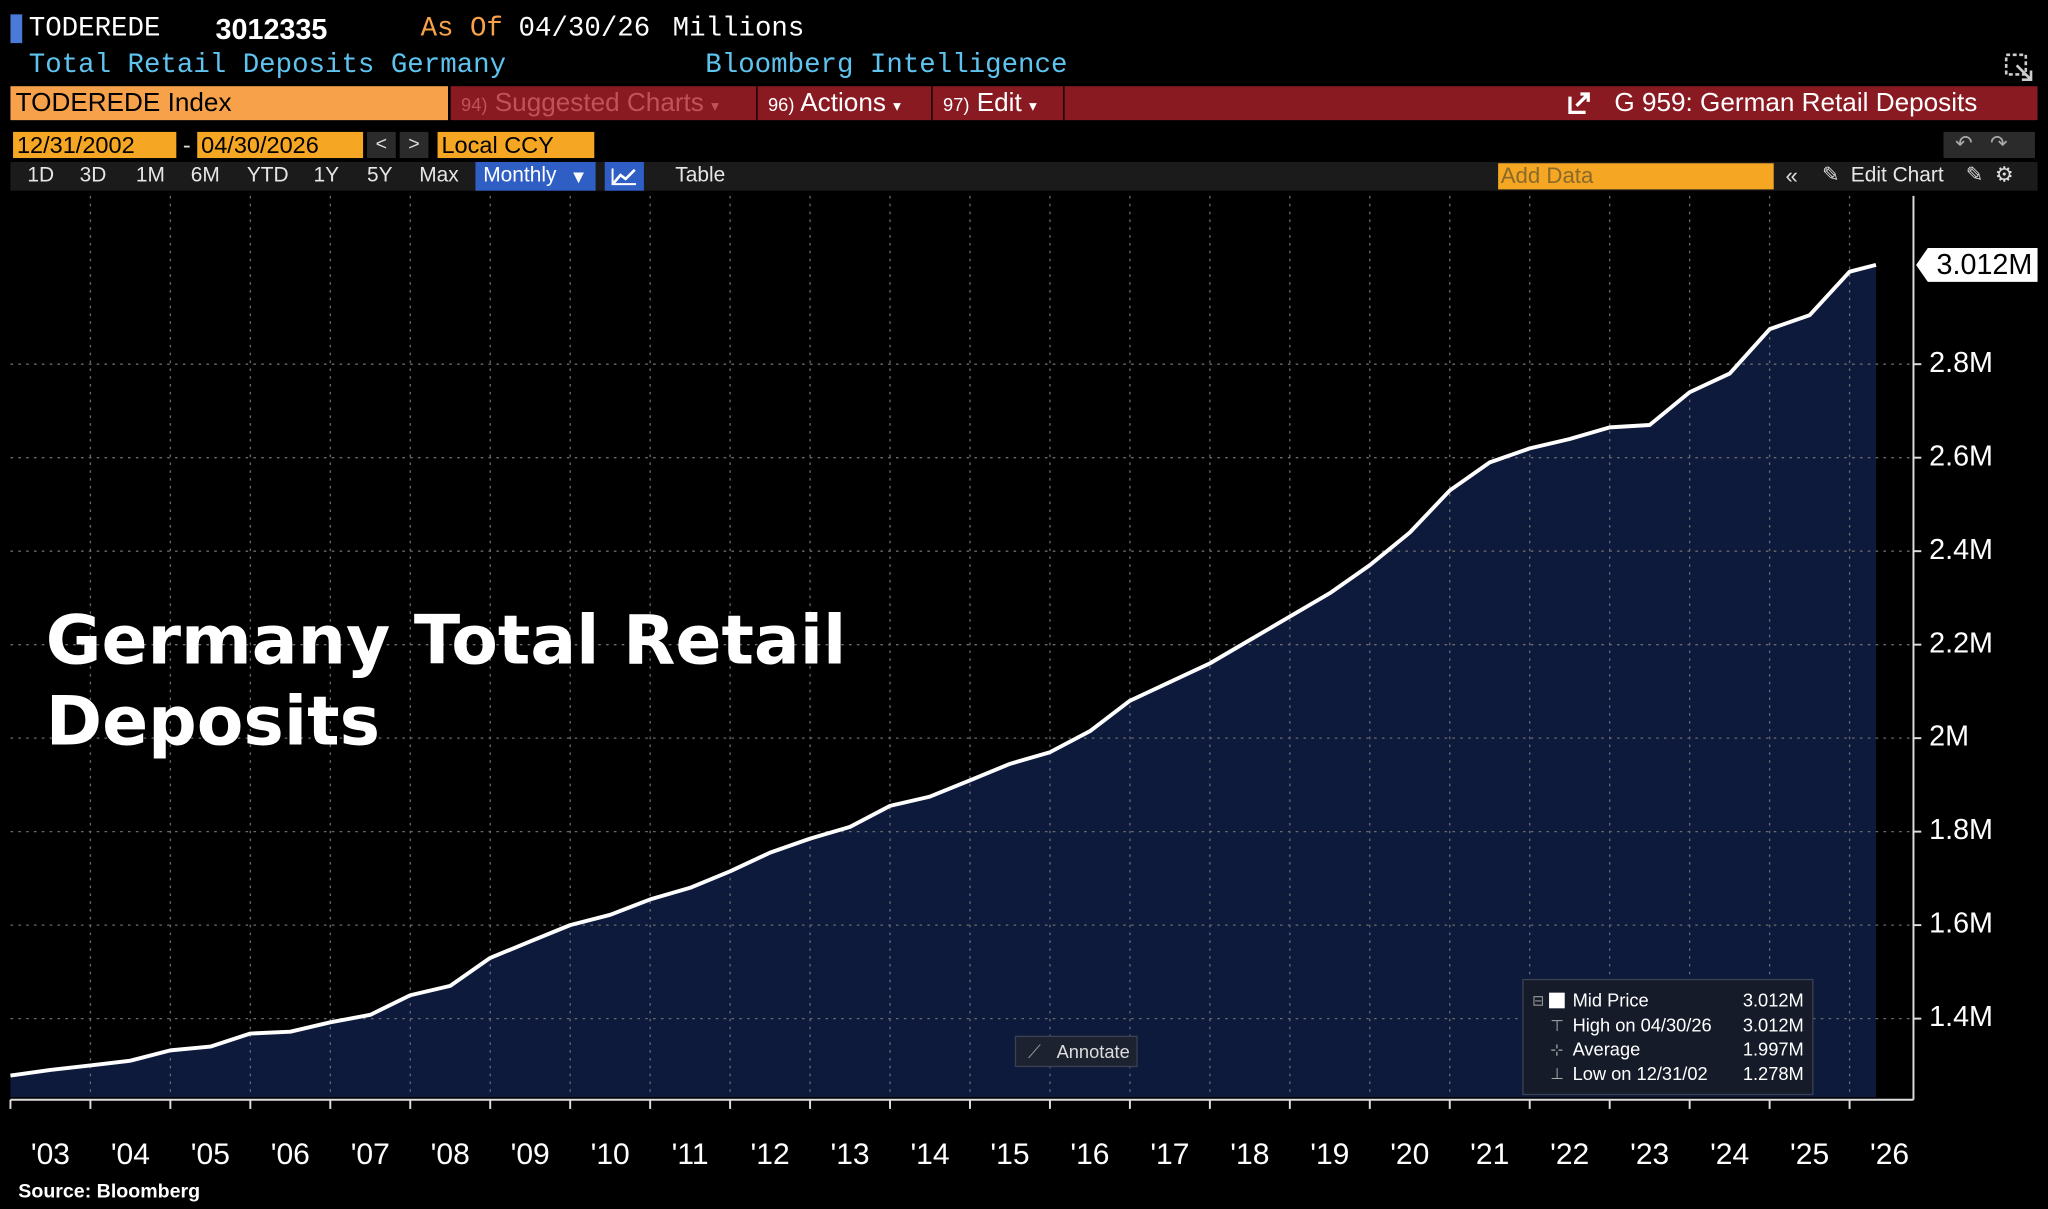  Describe the element at coordinates (50, 1154) in the screenshot. I see `x-tick-label: '03` at that location.